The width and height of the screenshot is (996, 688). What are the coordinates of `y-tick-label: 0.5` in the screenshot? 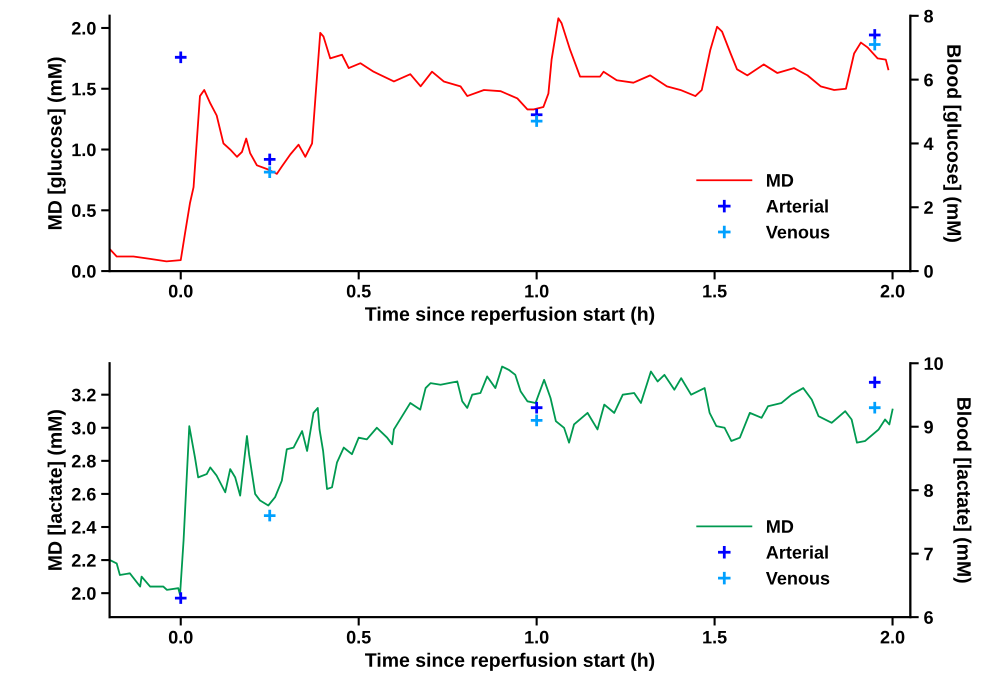 It's located at (84, 211).